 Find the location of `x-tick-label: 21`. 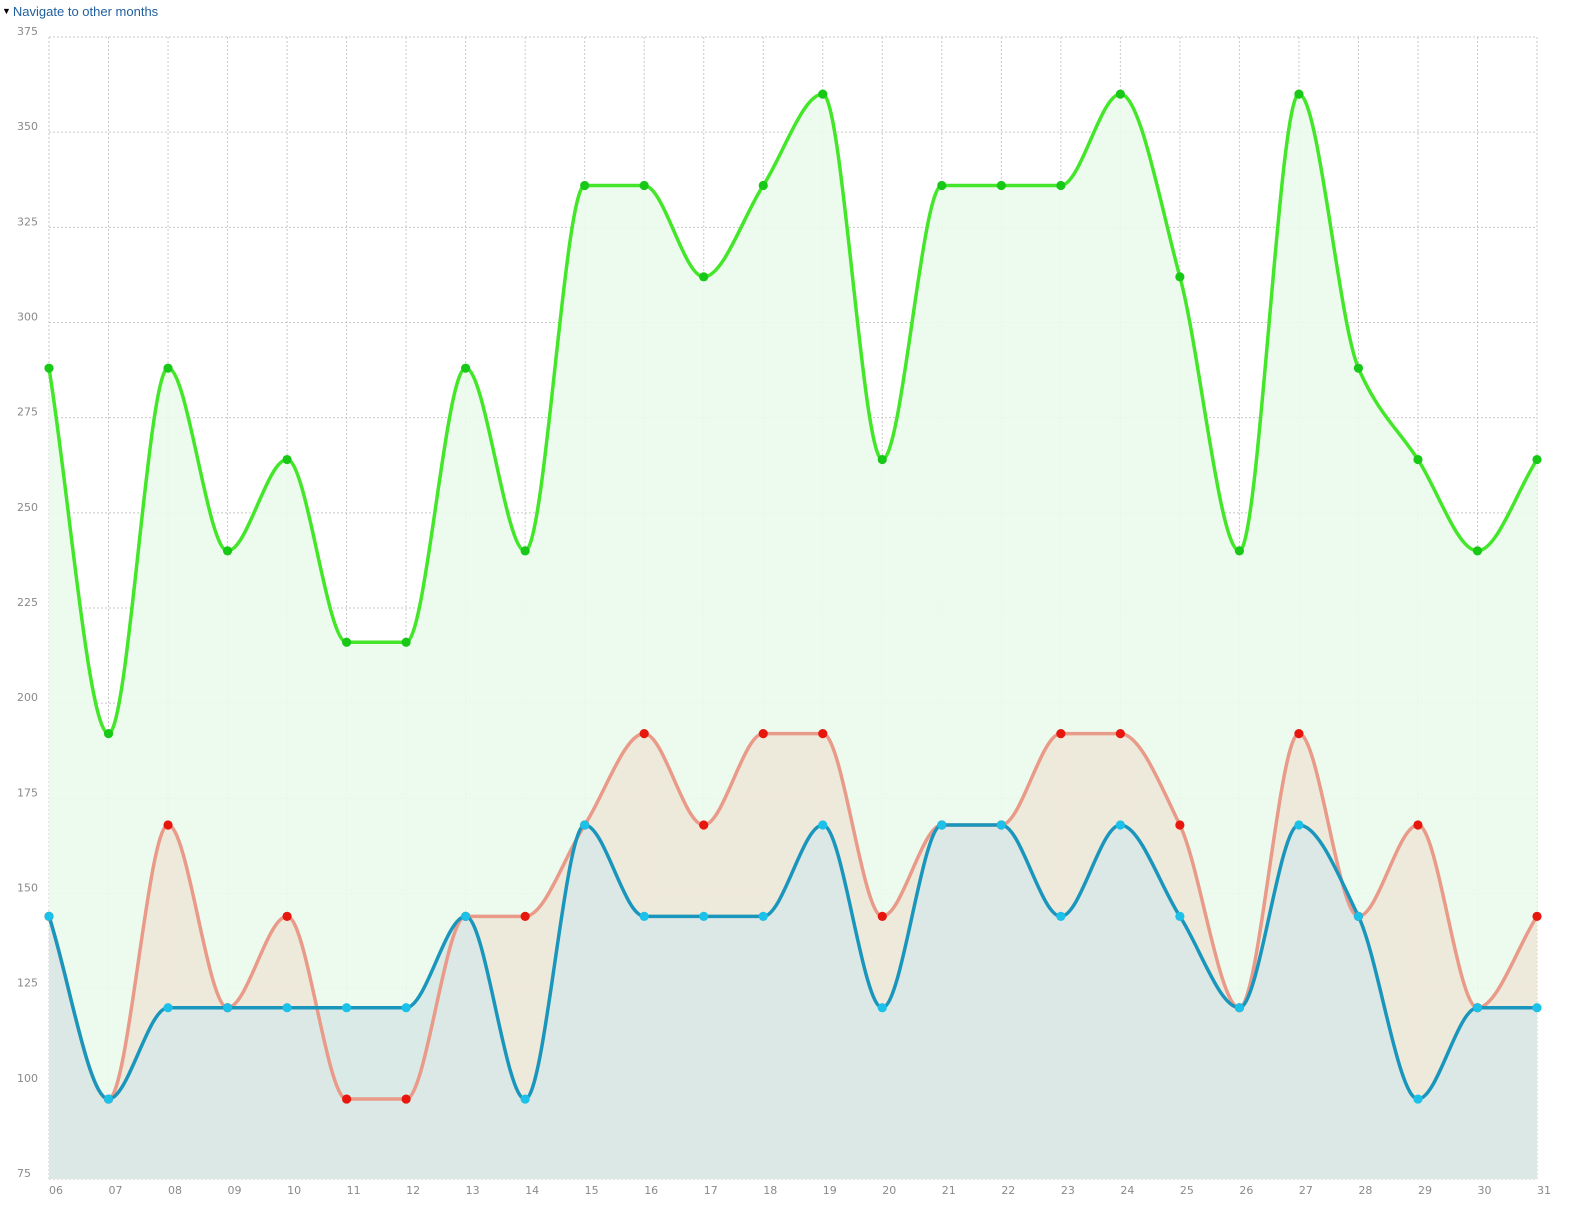

x-tick-label: 21 is located at coordinates (949, 1190).